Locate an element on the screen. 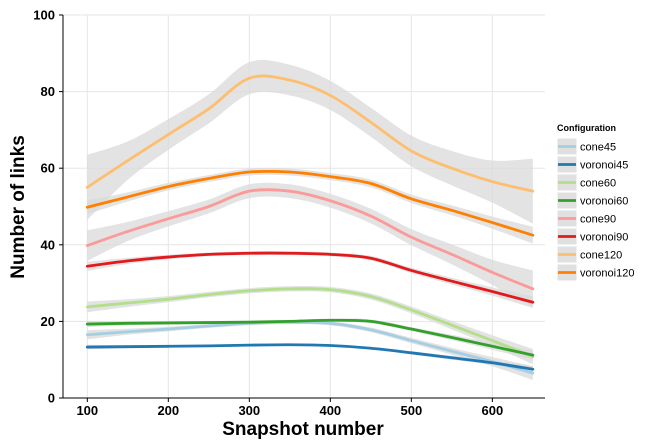  line-cone60 is located at coordinates (310, 323).